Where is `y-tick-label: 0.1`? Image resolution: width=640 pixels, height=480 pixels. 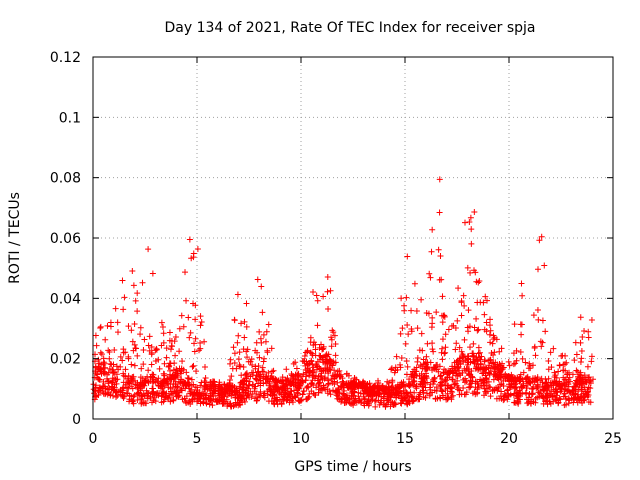
y-tick-label: 0.1 is located at coordinates (70, 118).